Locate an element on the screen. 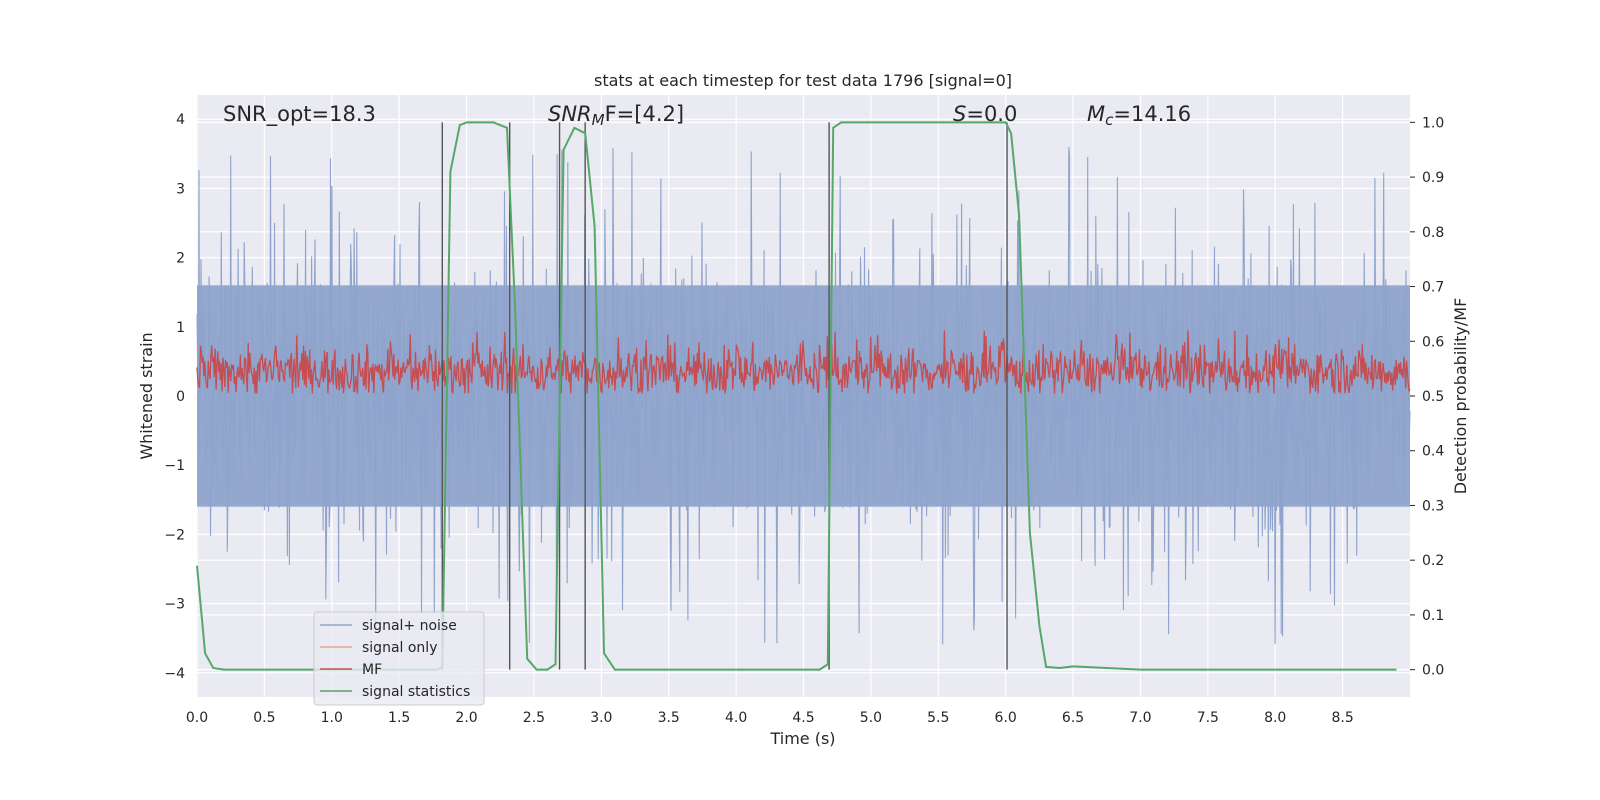  legend-label-signal-noise: signal+ noise is located at coordinates (409, 626).